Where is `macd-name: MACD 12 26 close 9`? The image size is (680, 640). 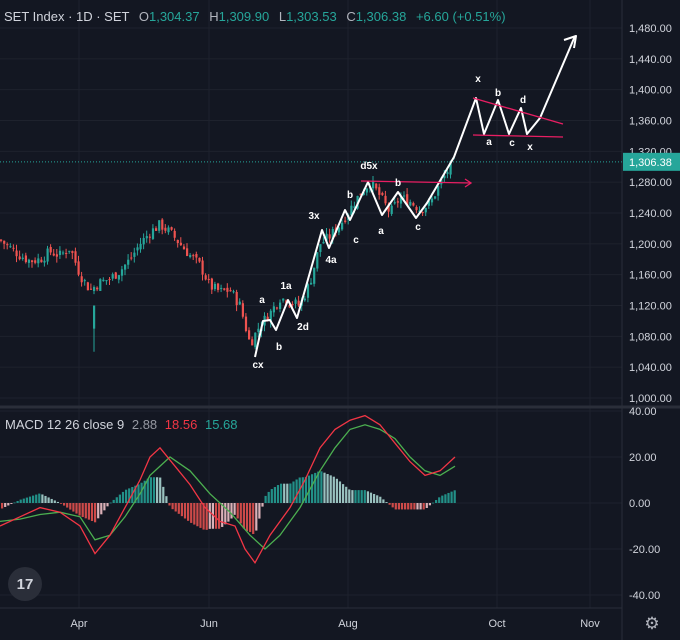 macd-name: MACD 12 26 close 9 is located at coordinates (65, 424).